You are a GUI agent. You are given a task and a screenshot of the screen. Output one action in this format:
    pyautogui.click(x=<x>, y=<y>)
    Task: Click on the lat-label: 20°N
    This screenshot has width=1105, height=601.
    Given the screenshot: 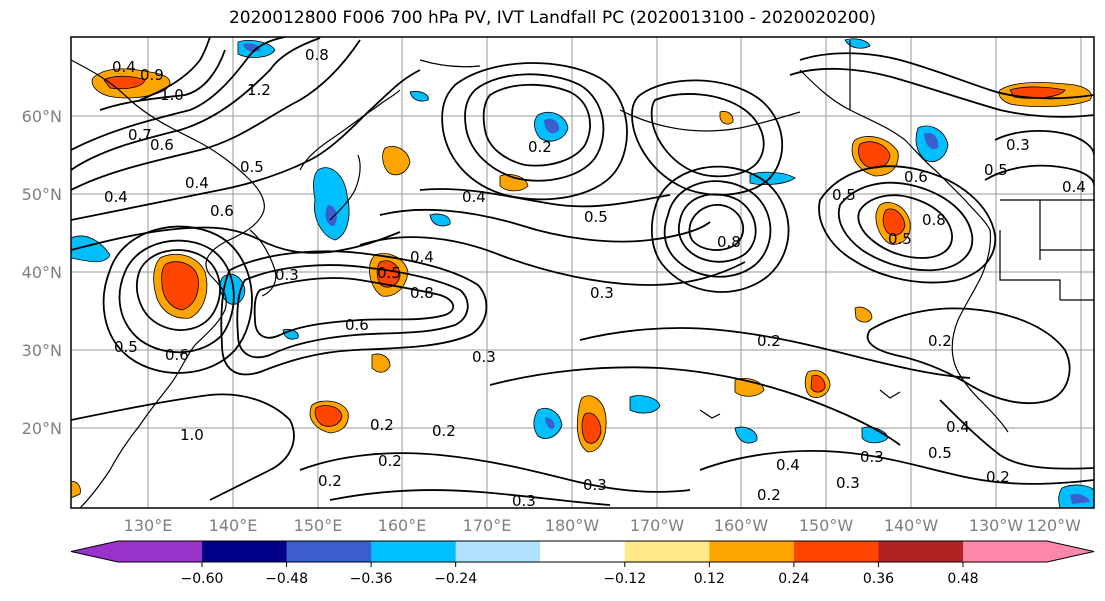 What is the action you would take?
    pyautogui.click(x=42, y=428)
    